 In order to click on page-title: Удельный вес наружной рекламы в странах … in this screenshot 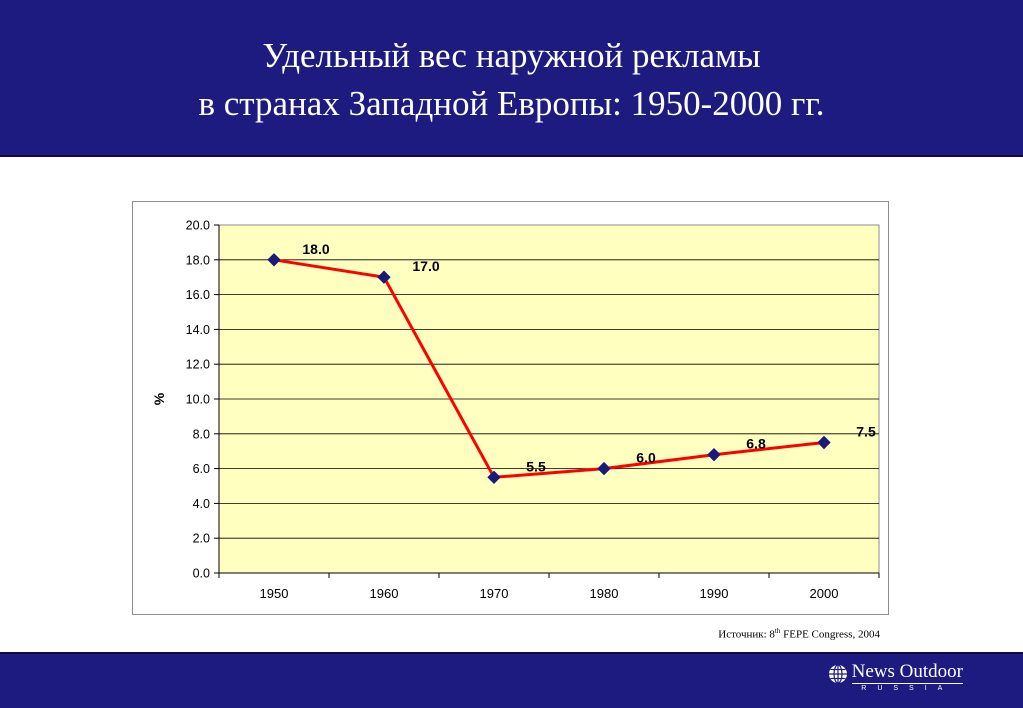, I will do `click(511, 80)`.